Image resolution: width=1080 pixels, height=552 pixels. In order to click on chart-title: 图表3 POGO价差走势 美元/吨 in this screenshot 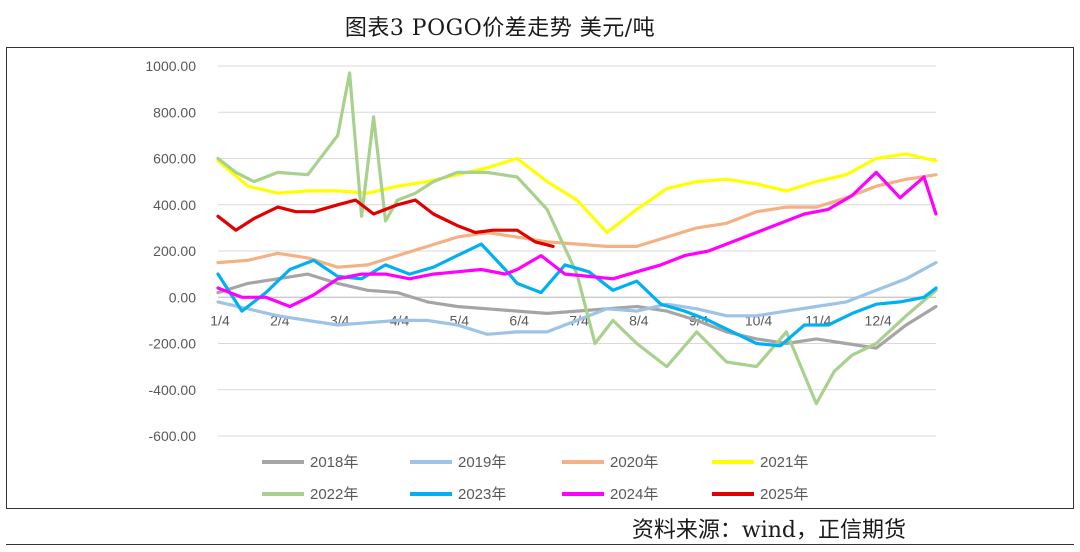, I will do `click(500, 28)`.